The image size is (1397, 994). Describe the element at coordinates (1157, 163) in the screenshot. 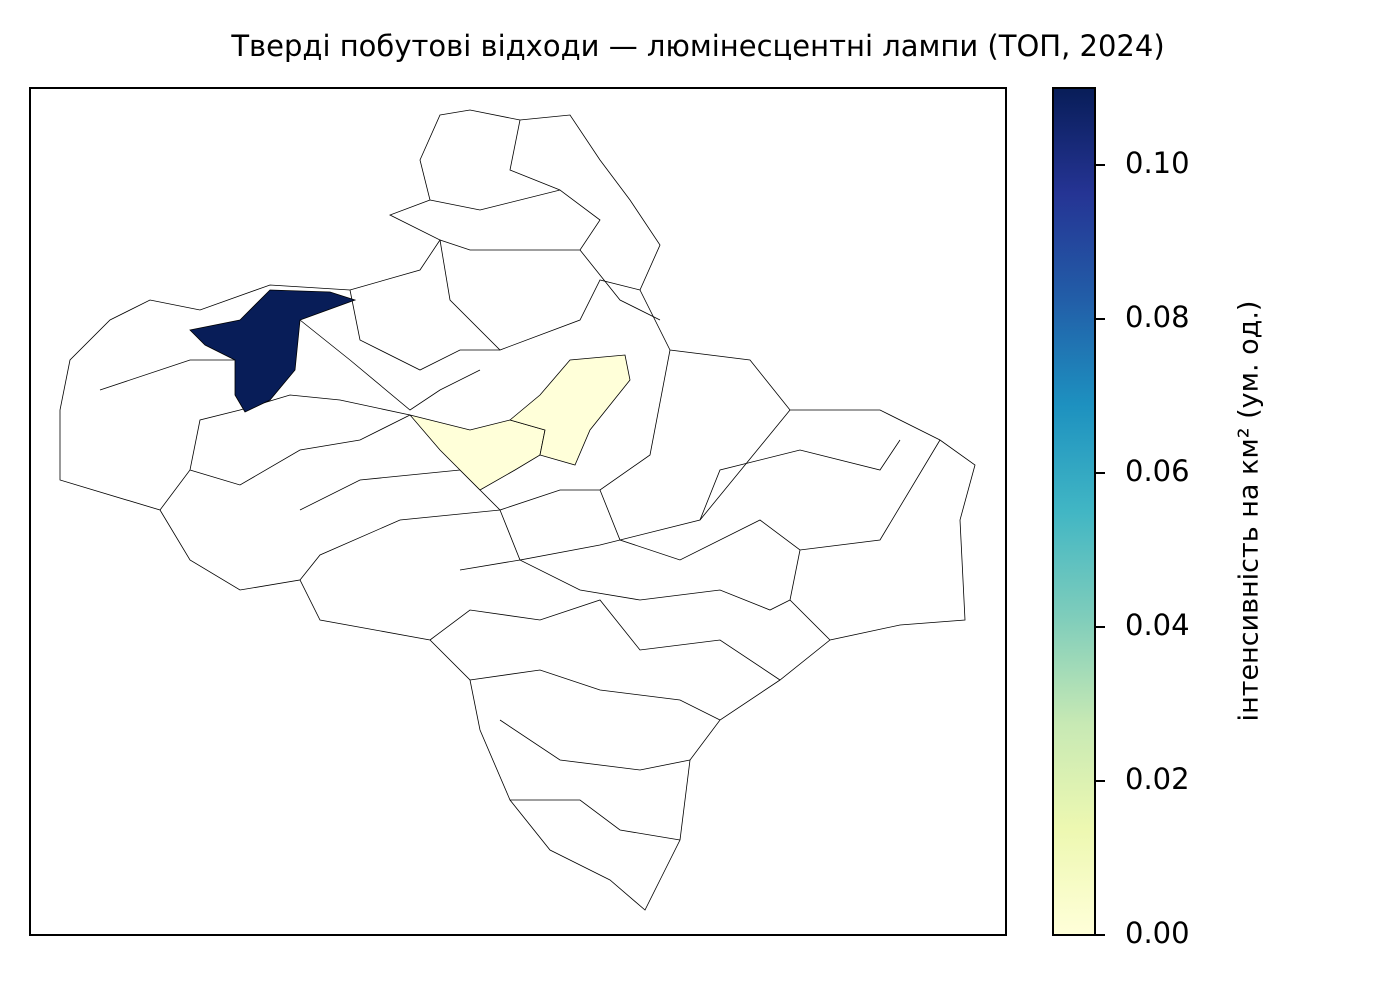

I see `colorbar-tick-label: 0.10` at that location.